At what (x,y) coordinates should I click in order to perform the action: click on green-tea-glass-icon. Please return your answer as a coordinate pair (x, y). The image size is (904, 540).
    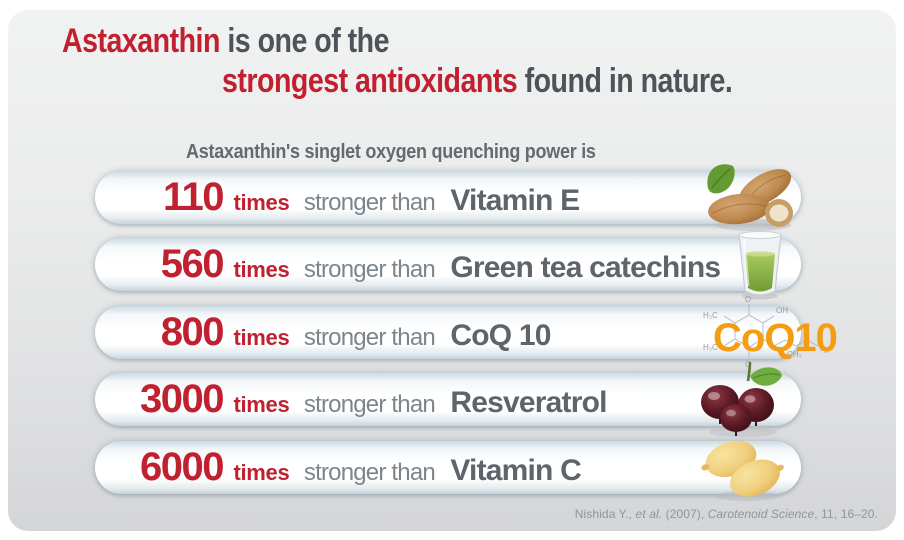
    Looking at the image, I should click on (760, 265).